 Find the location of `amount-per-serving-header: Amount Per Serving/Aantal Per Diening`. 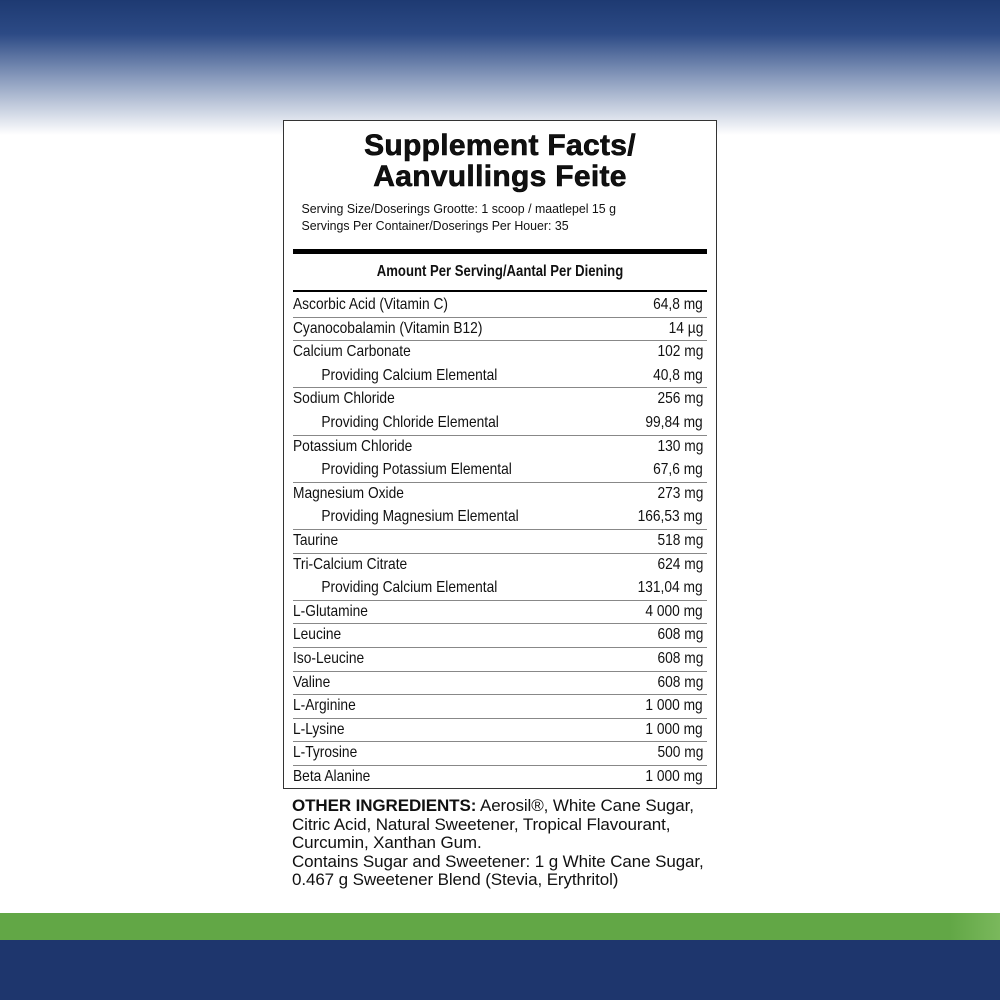

amount-per-serving-header: Amount Per Serving/Aantal Per Diening is located at coordinates (500, 271).